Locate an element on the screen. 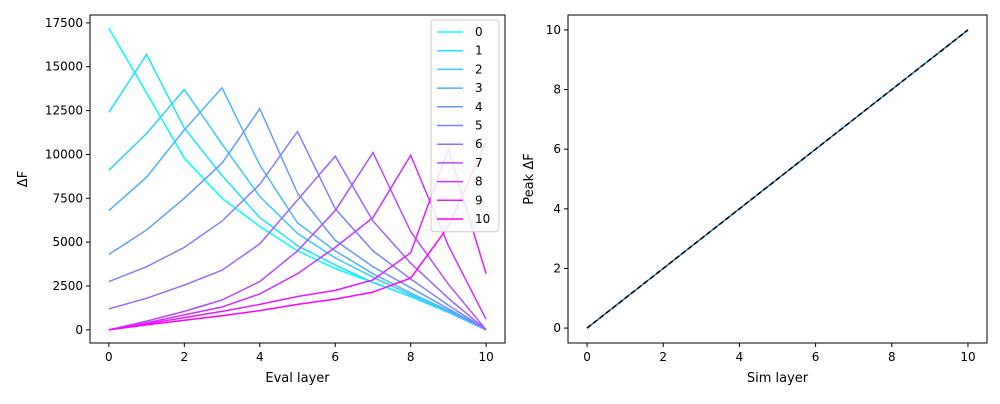  legend-label-8: 8 is located at coordinates (479, 182).